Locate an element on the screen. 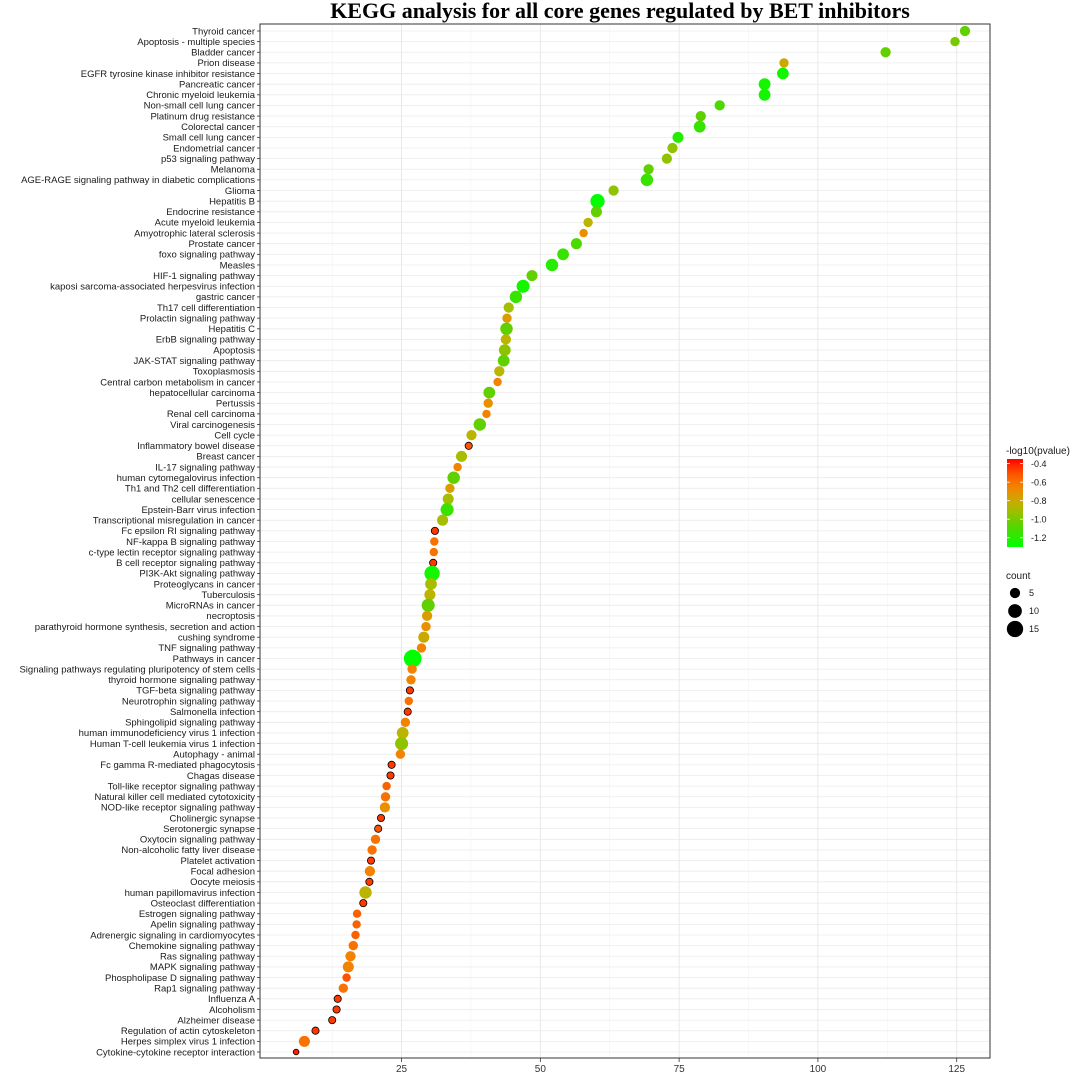 This screenshot has height=1074, width=1073. y-tick-label: Hepatitis B is located at coordinates (232, 202).